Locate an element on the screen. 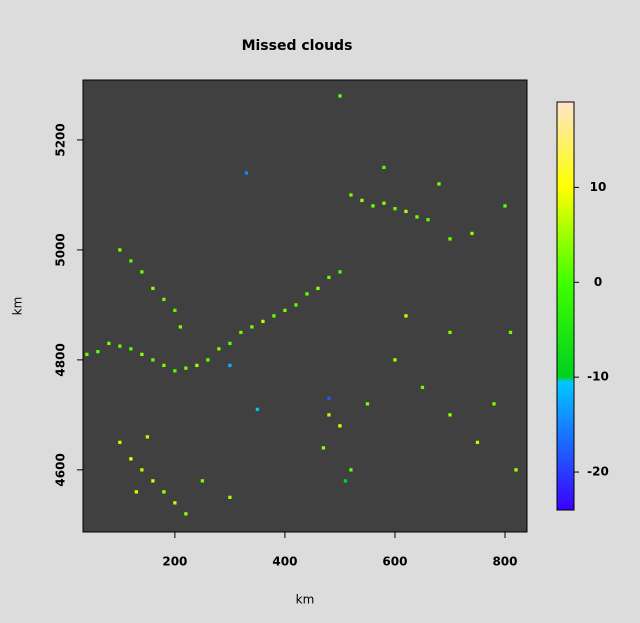 Image resolution: width=640 pixels, height=623 pixels. x-axis-label: km is located at coordinates (305, 600).